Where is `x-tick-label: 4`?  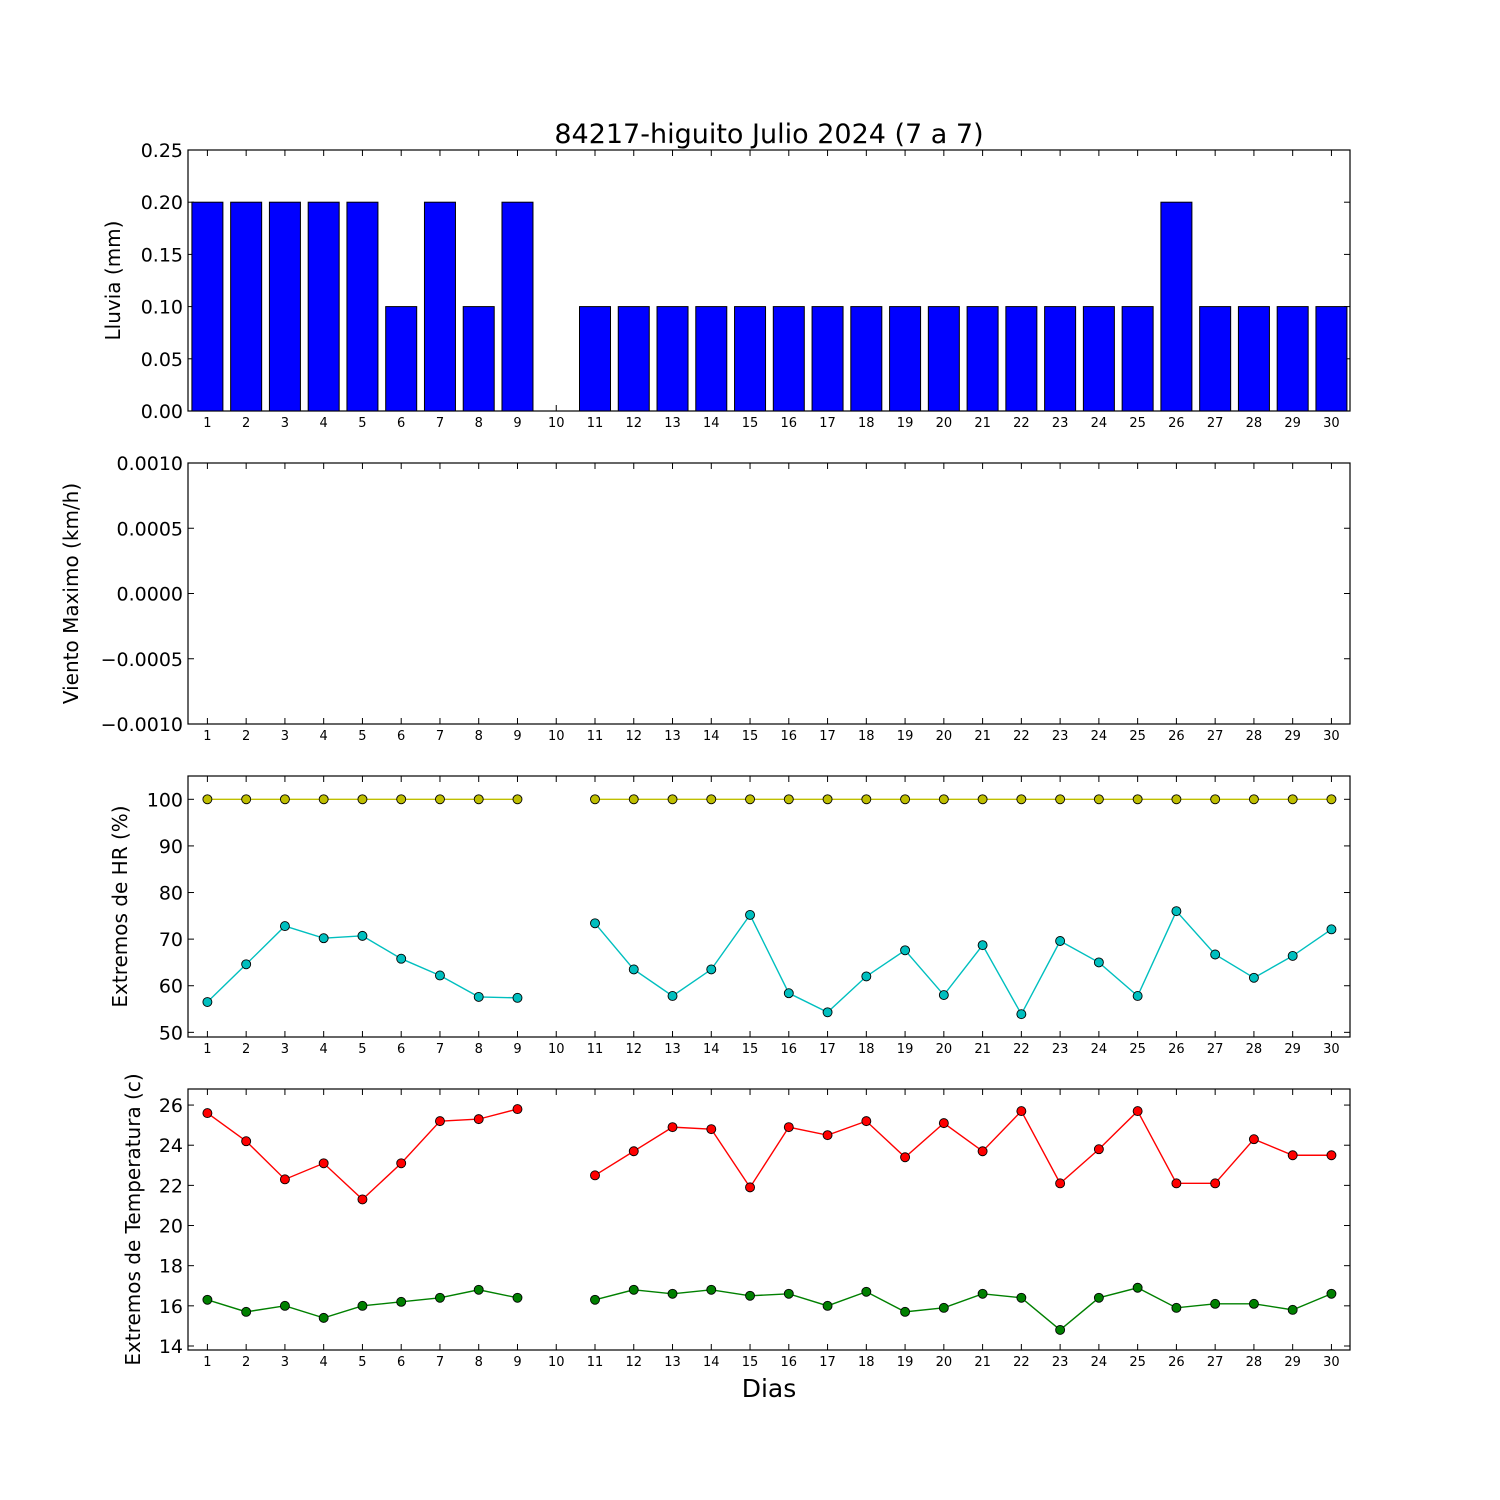
x-tick-label: 4 is located at coordinates (324, 1049).